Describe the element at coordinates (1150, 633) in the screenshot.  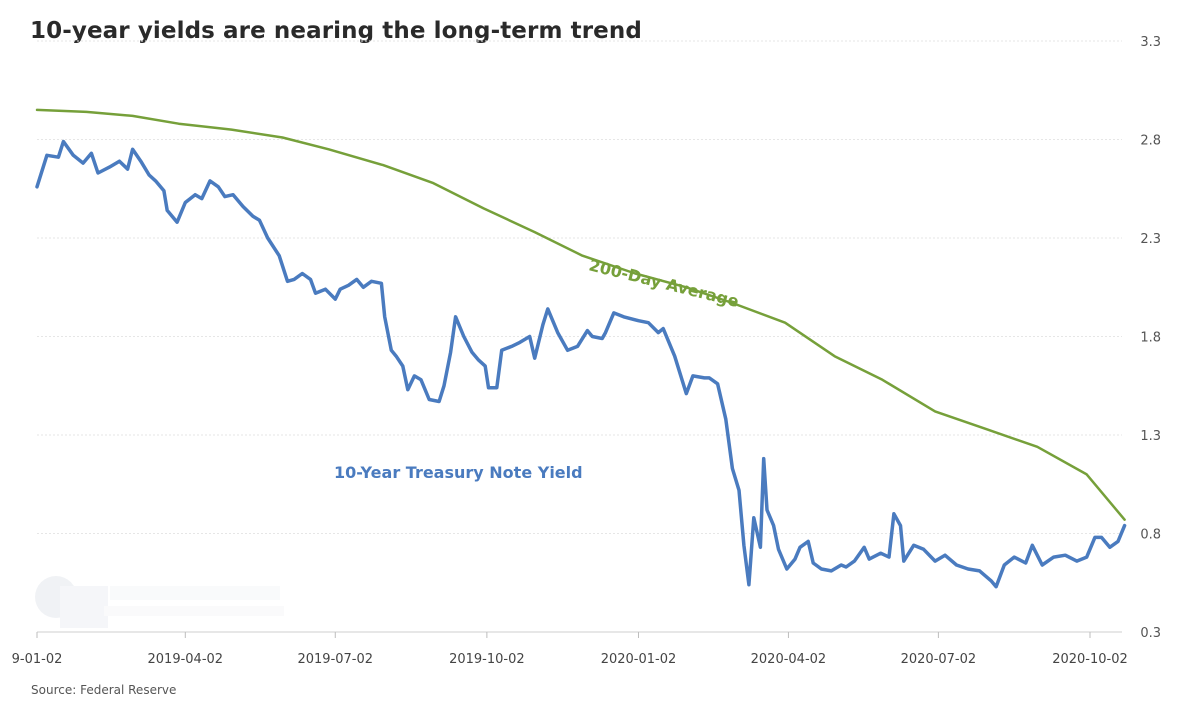
I see `y-tick-label: 0.3` at that location.